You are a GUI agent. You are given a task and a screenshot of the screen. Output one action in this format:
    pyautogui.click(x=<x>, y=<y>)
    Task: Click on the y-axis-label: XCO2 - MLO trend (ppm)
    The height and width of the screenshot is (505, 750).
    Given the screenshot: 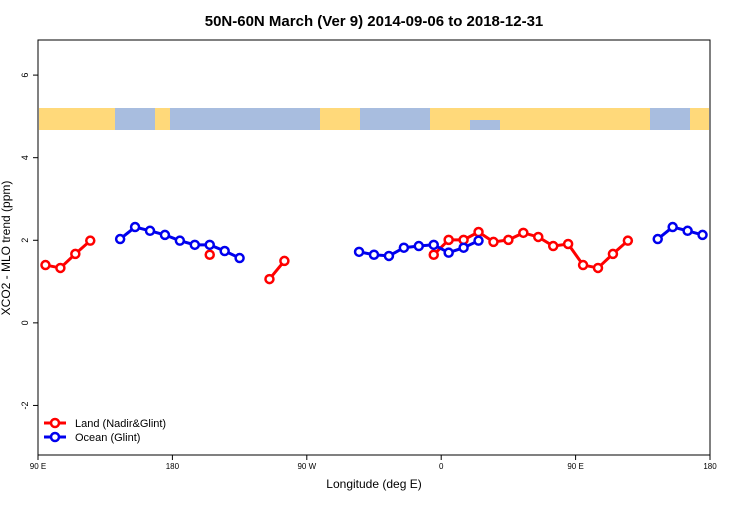 What is the action you would take?
    pyautogui.click(x=6, y=248)
    